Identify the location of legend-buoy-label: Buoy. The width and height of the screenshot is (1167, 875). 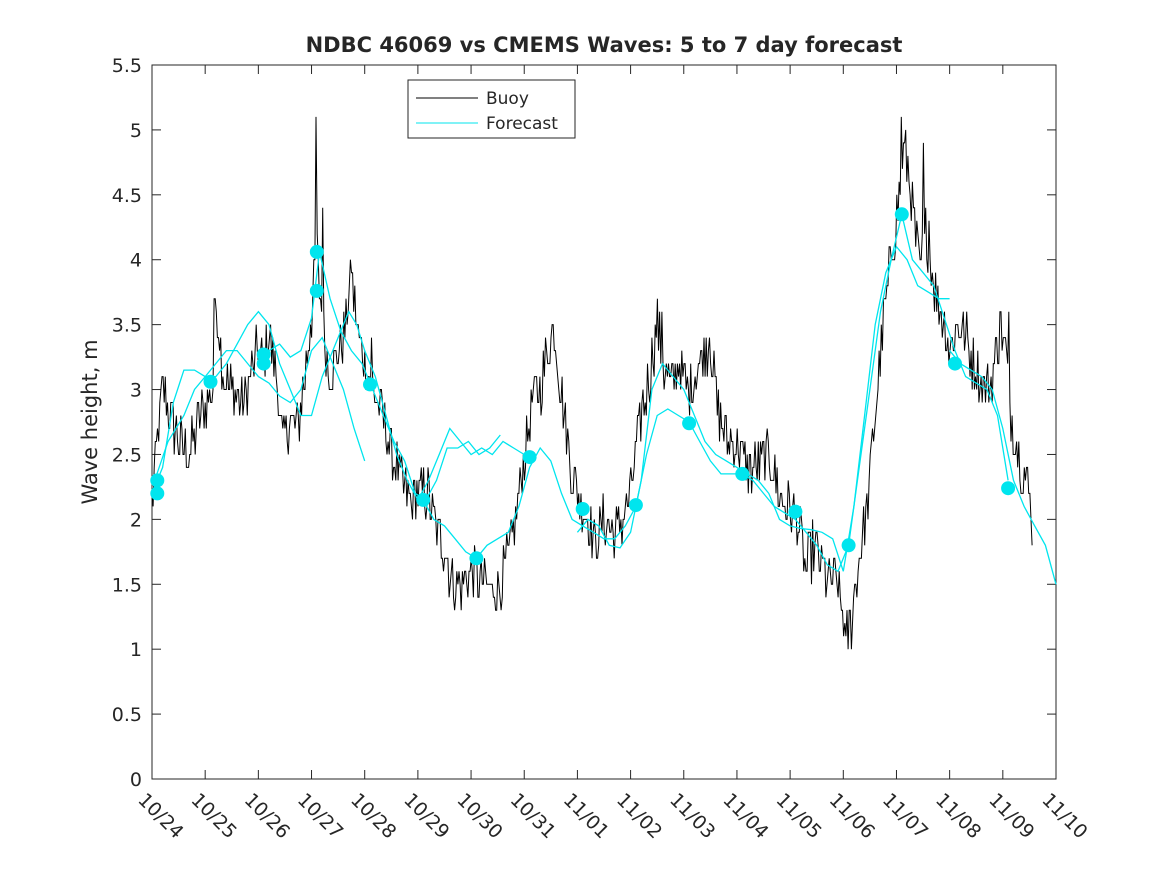
(507, 99).